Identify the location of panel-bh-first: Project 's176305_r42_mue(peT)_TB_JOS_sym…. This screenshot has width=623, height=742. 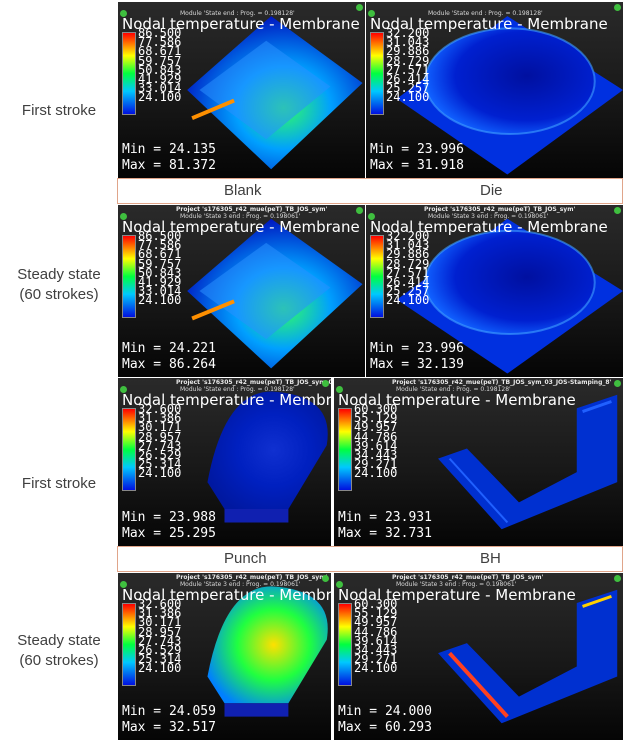
(478, 462).